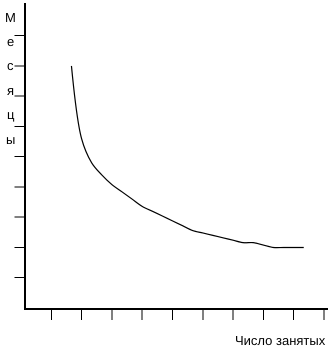 The height and width of the screenshot is (352, 336). Describe the element at coordinates (280, 340) in the screenshot. I see `x-axis-title: Число занятых` at that location.